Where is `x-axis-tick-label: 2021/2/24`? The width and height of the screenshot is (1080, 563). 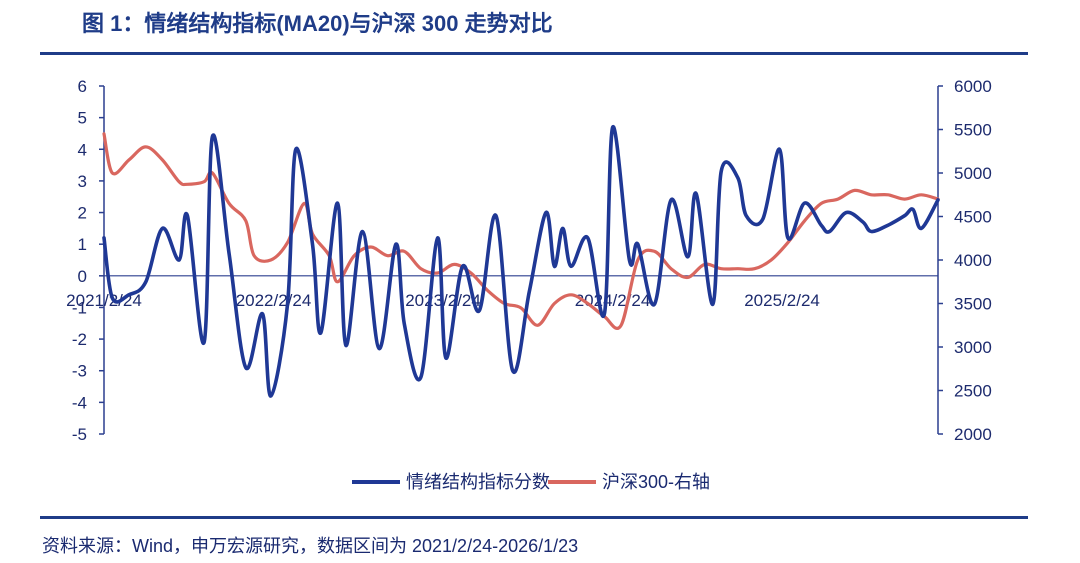
x-axis-tick-label: 2021/2/24 is located at coordinates (104, 300).